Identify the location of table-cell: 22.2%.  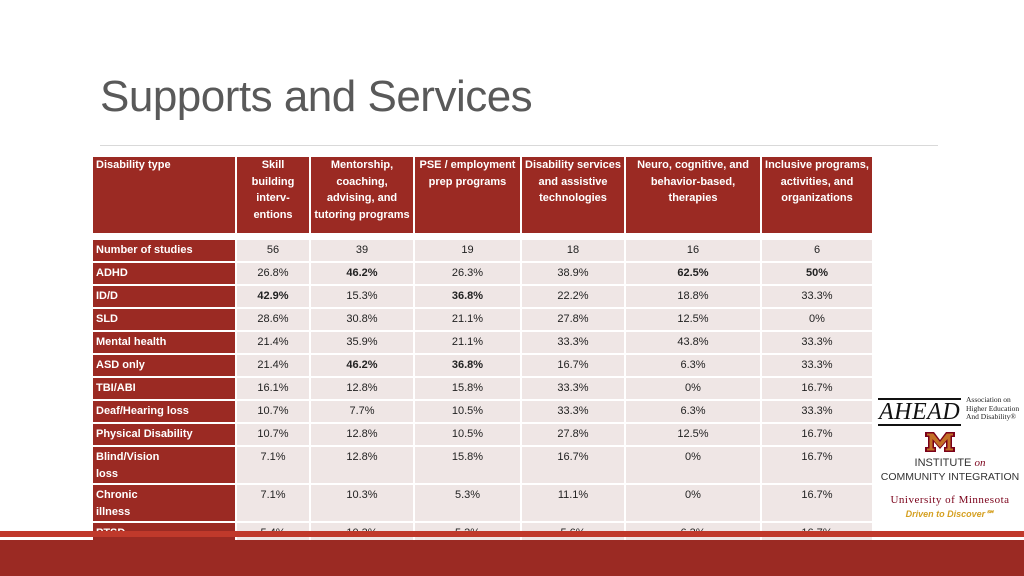
(573, 296).